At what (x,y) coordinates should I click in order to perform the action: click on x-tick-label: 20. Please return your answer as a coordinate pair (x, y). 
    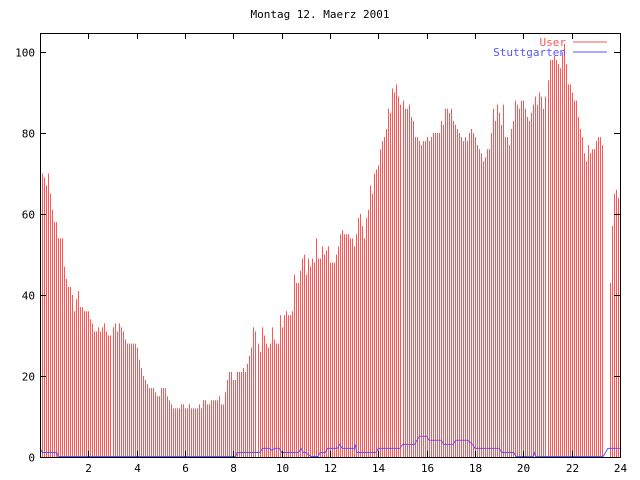
    Looking at the image, I should click on (523, 468).